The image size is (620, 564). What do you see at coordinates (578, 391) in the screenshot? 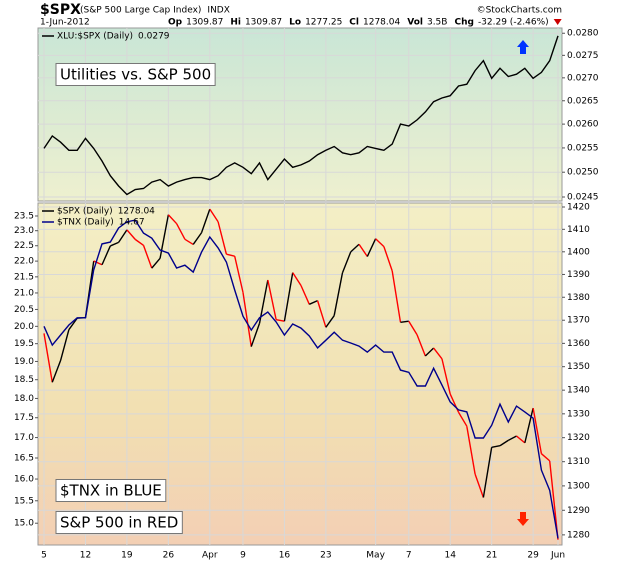
I see `right-tick-label: 1340` at bounding box center [578, 391].